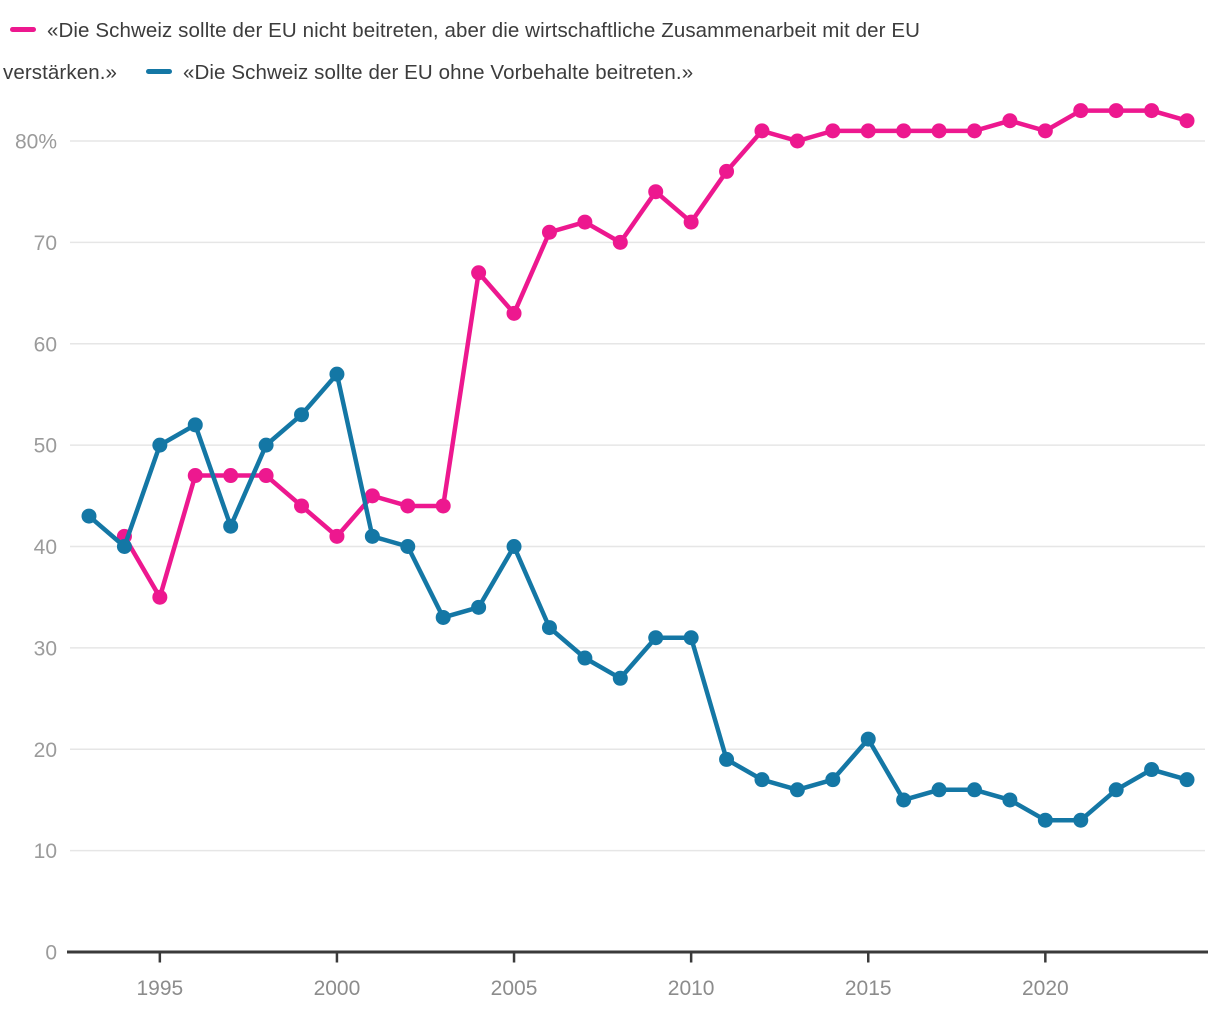 The image size is (1220, 1020). I want to click on y-axis-label: 40, so click(45, 547).